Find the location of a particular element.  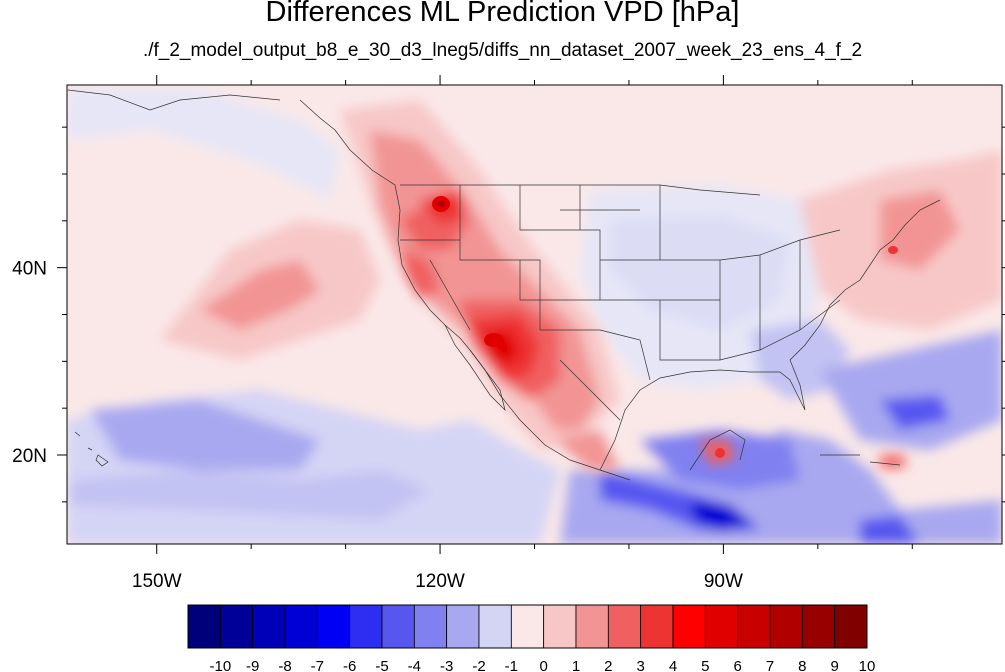

colorbar-label: 10 is located at coordinates (867, 665).